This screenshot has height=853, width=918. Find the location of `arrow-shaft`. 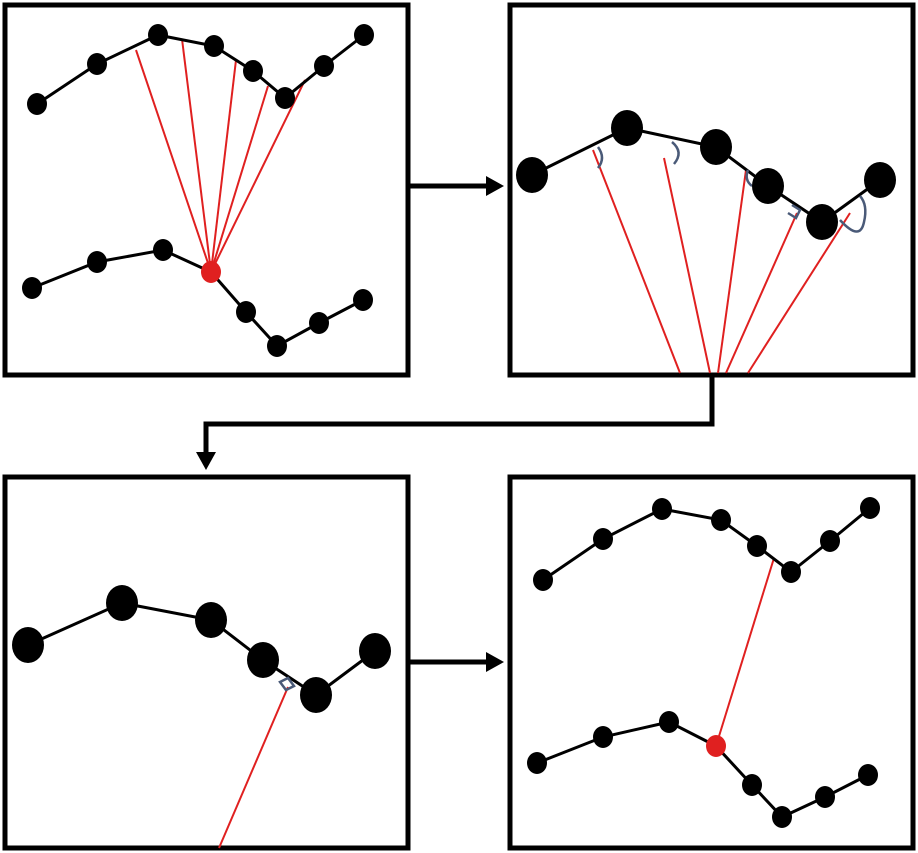

arrow-shaft is located at coordinates (459, 416).